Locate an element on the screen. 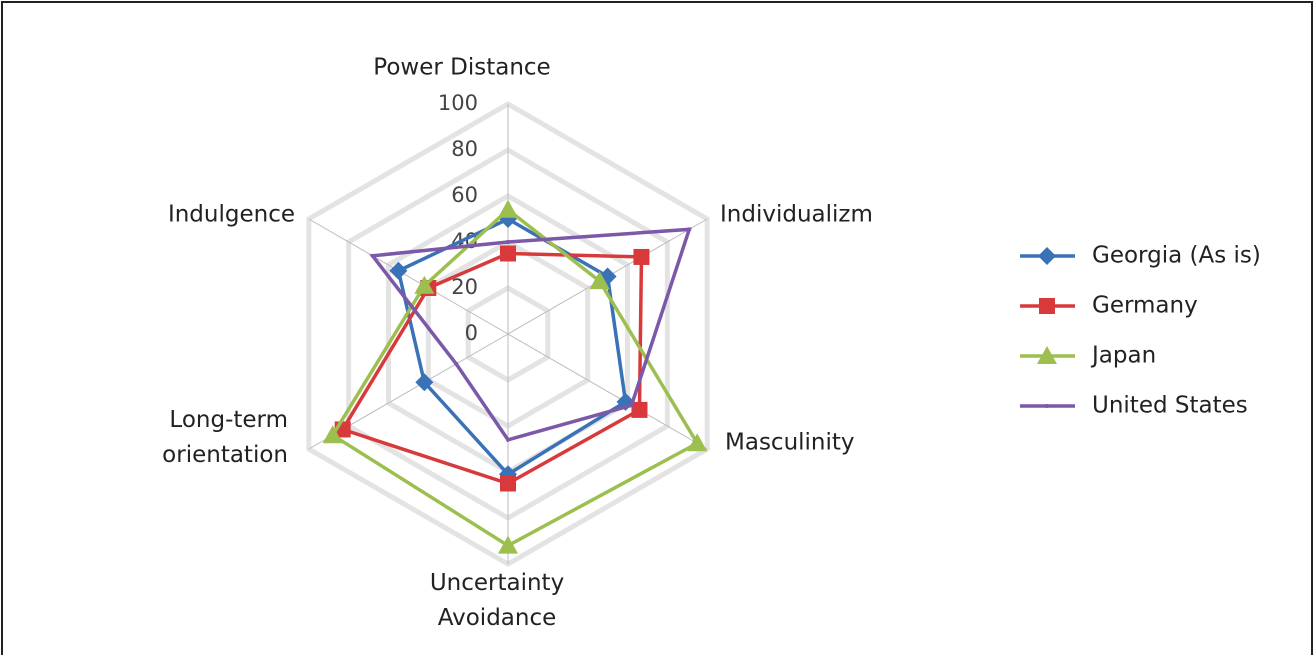 This screenshot has width=1314, height=655. legend-label: Georgia (As is) is located at coordinates (1176, 256).